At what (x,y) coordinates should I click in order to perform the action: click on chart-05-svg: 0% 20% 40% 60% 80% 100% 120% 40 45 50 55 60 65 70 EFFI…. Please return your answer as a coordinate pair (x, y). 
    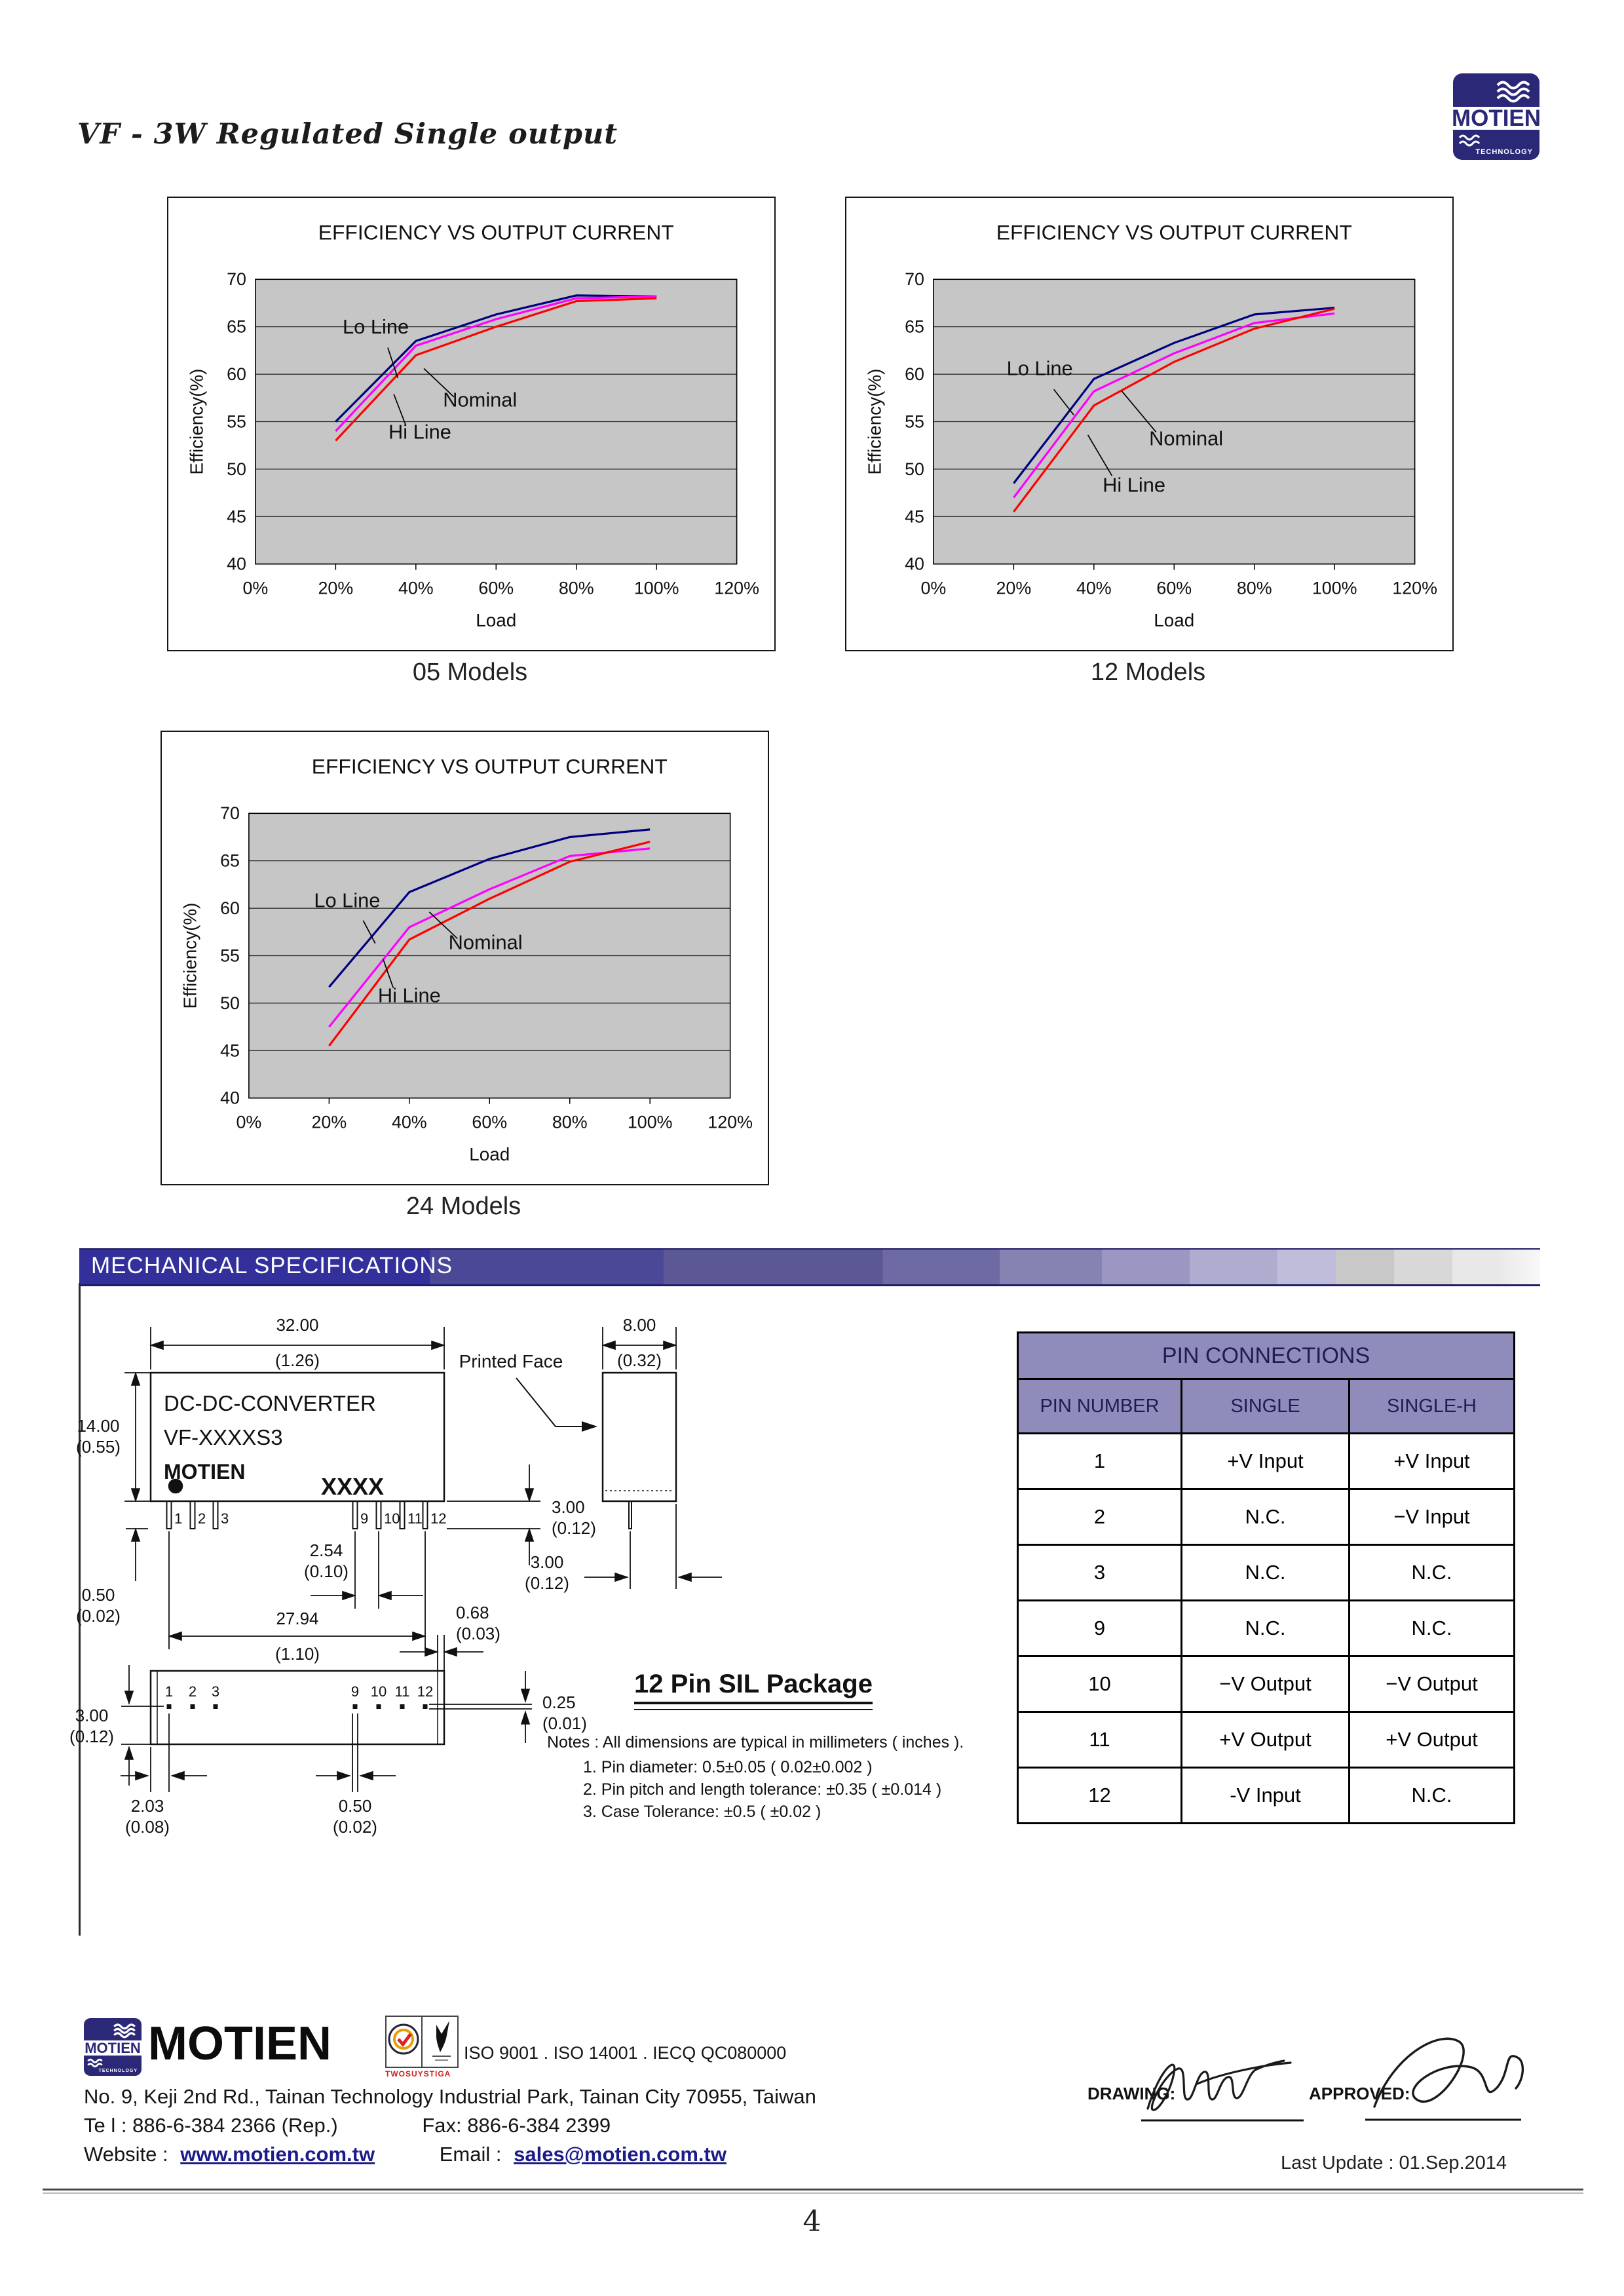
    Looking at the image, I should click on (472, 426).